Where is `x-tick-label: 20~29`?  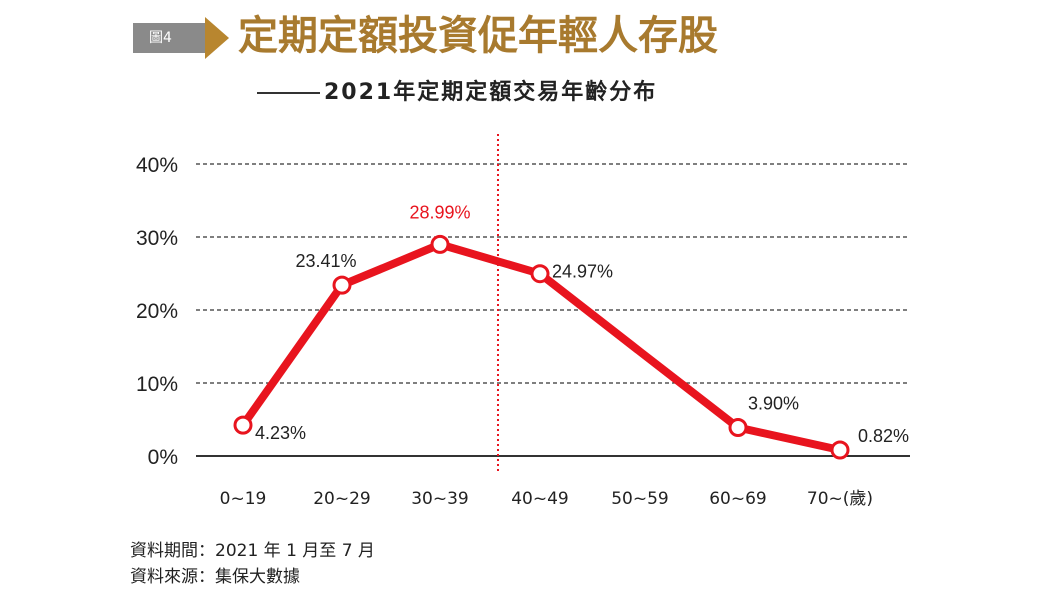 x-tick-label: 20~29 is located at coordinates (342, 499).